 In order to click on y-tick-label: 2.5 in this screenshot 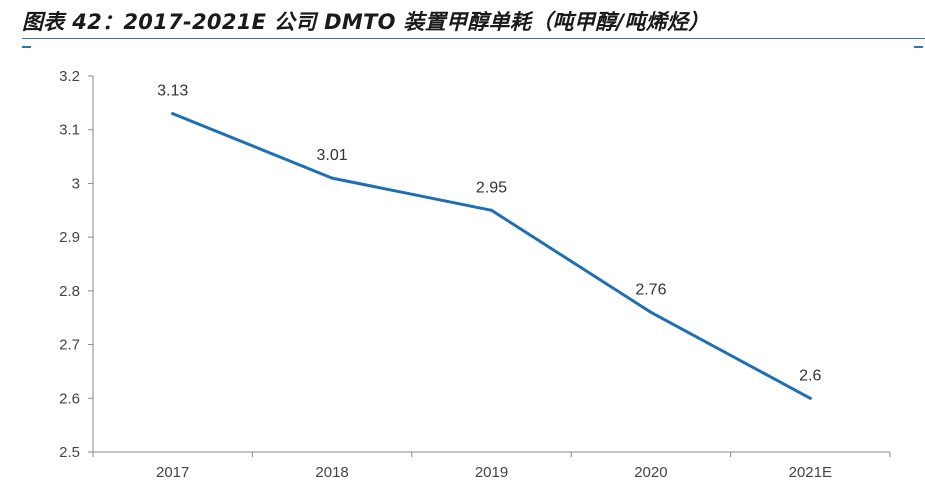, I will do `click(69, 452)`.